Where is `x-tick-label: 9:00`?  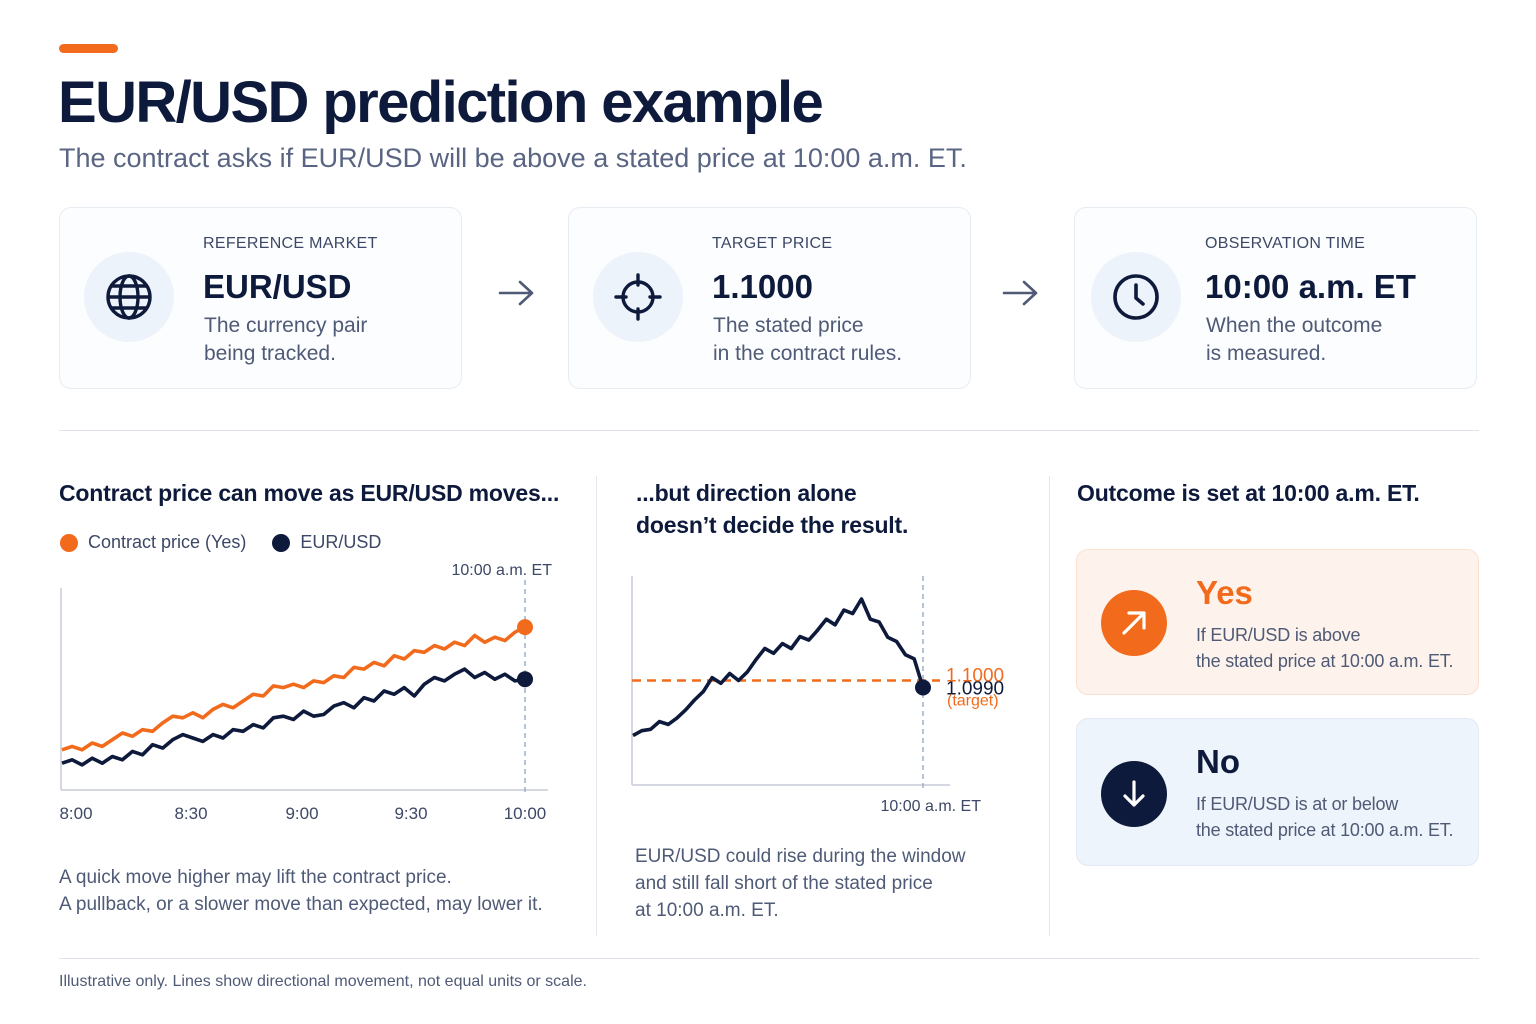
x-tick-label: 9:00 is located at coordinates (301, 813).